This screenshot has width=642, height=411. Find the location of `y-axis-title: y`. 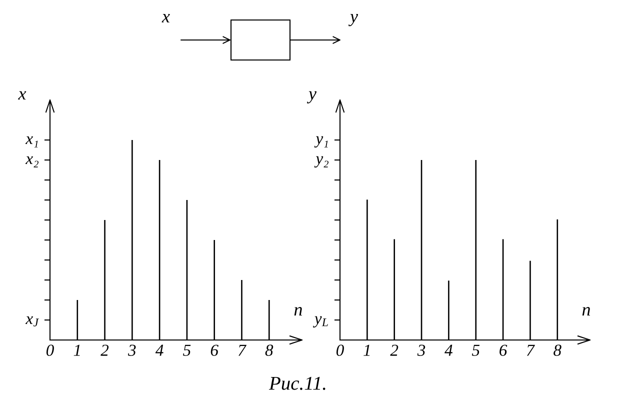

y-axis-title: y is located at coordinates (311, 97).